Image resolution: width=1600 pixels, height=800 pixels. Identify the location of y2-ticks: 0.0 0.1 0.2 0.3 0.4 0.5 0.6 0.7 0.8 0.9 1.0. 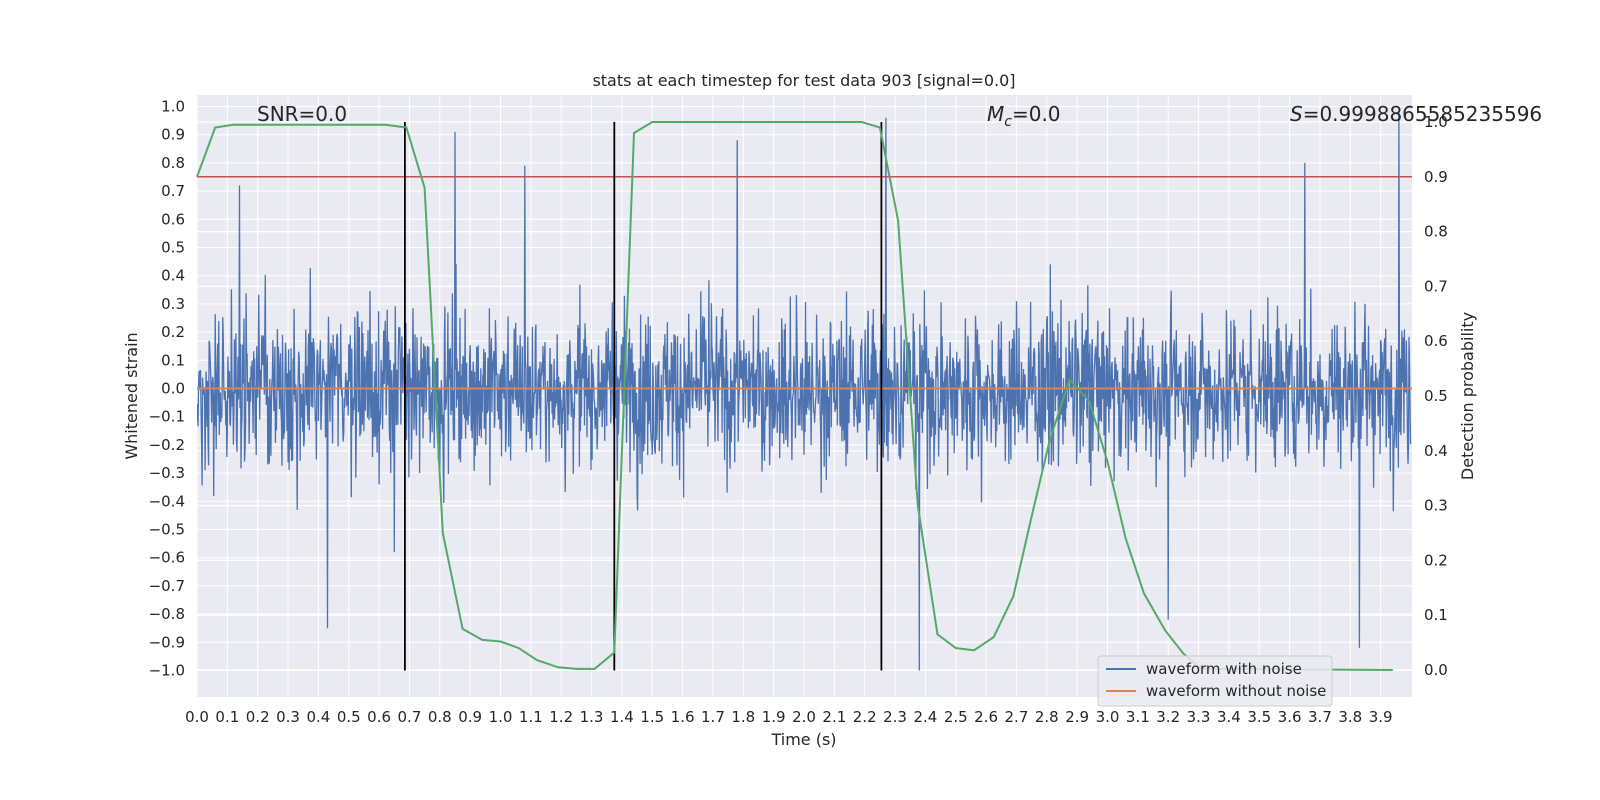
(1436, 396).